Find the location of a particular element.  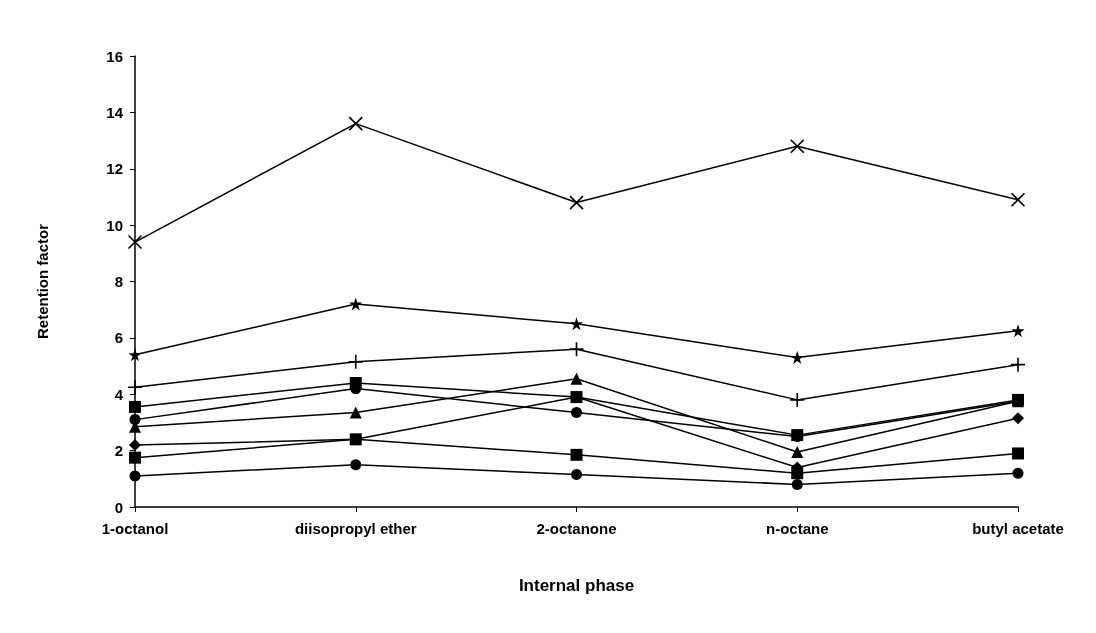

y-tick-label: 16 is located at coordinates (114, 56).